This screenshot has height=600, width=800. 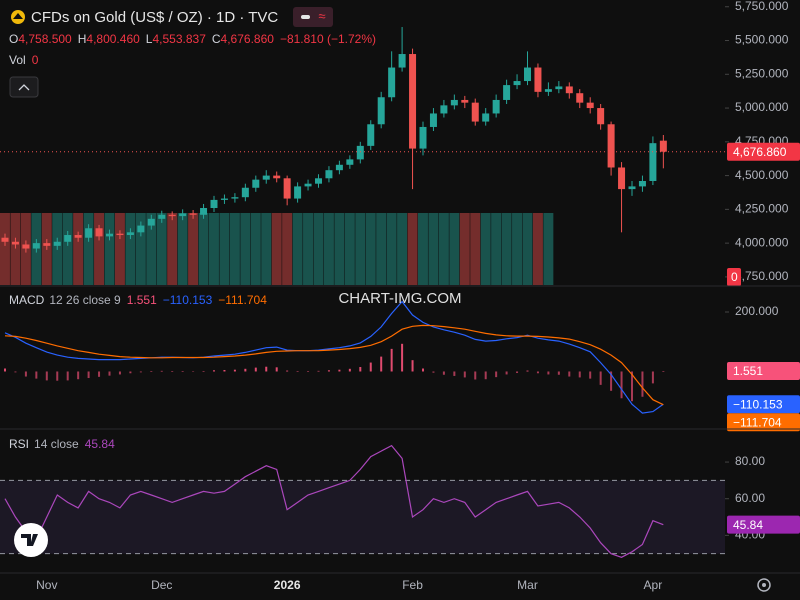 What do you see at coordinates (82, 39) in the screenshot?
I see `ohlc-key: H` at bounding box center [82, 39].